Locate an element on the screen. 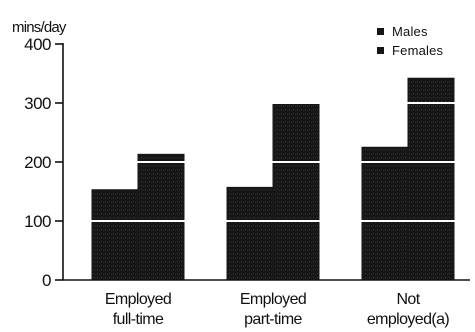 The image size is (475, 332). y-tick-label-300: 300 is located at coordinates (37, 103).